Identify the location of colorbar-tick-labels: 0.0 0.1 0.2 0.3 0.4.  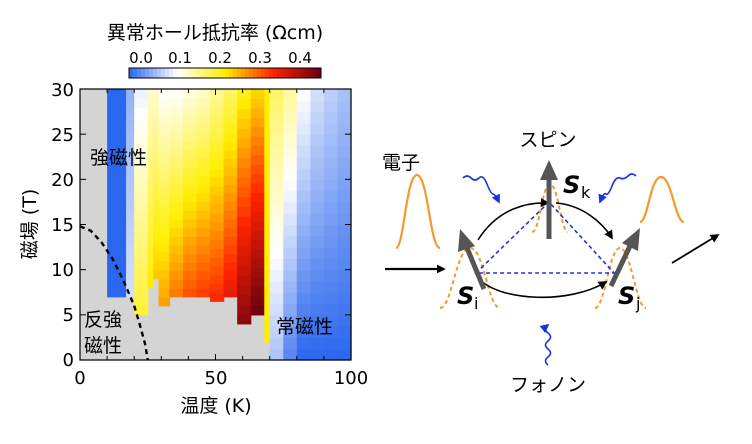
(220, 58).